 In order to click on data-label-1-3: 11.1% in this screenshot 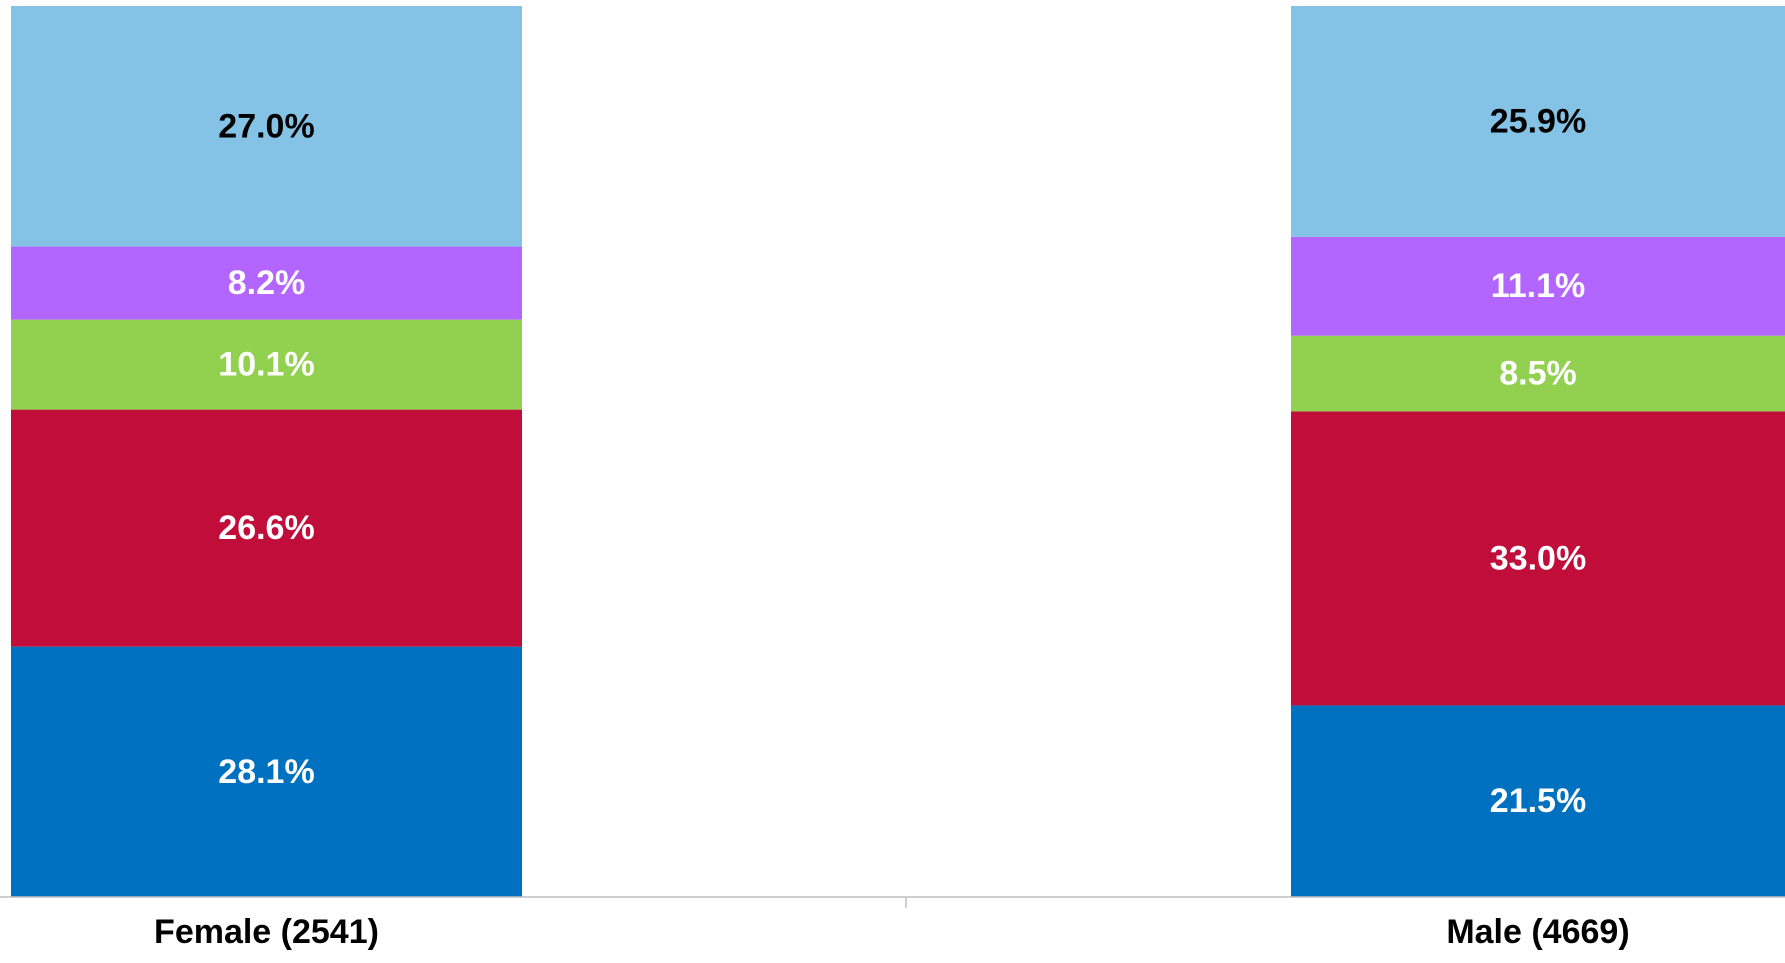, I will do `click(1538, 286)`.